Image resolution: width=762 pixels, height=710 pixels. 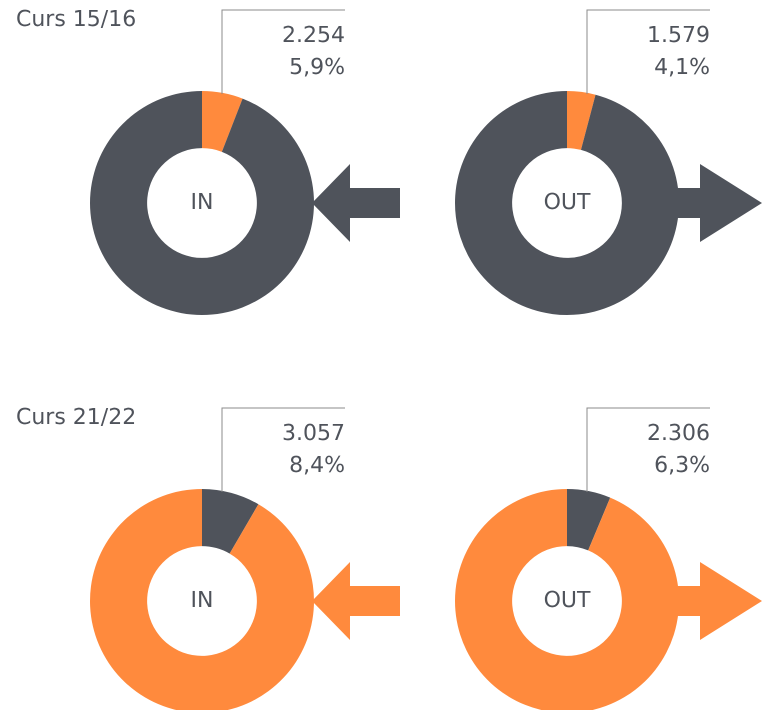 I want to click on text: 5,9%, so click(x=317, y=68).